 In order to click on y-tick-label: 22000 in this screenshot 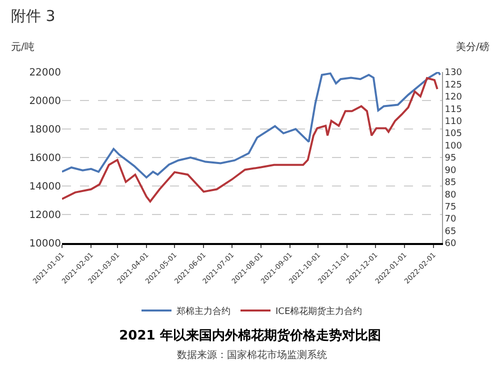, I will do `click(45, 73)`.